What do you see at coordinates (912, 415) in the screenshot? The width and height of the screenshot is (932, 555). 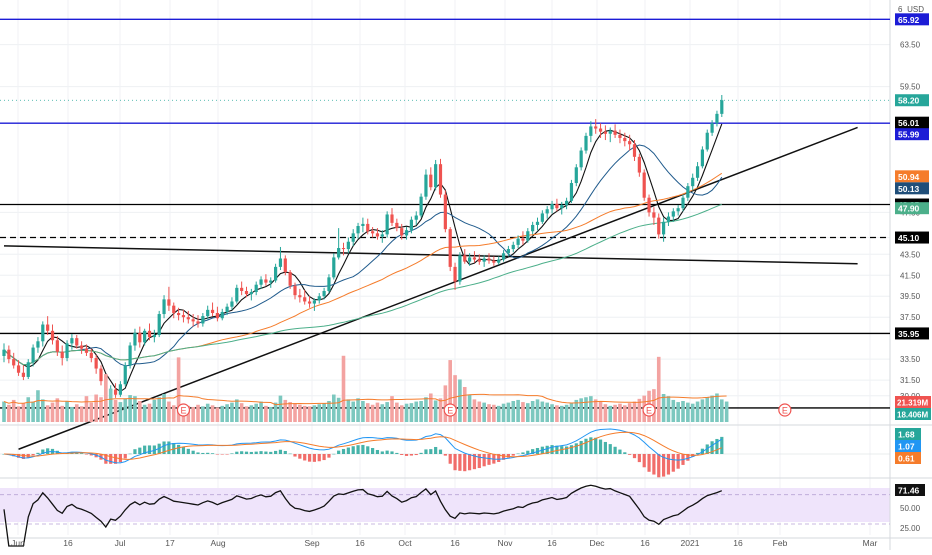 I see `volume-label-text: 18.406M` at bounding box center [912, 415].